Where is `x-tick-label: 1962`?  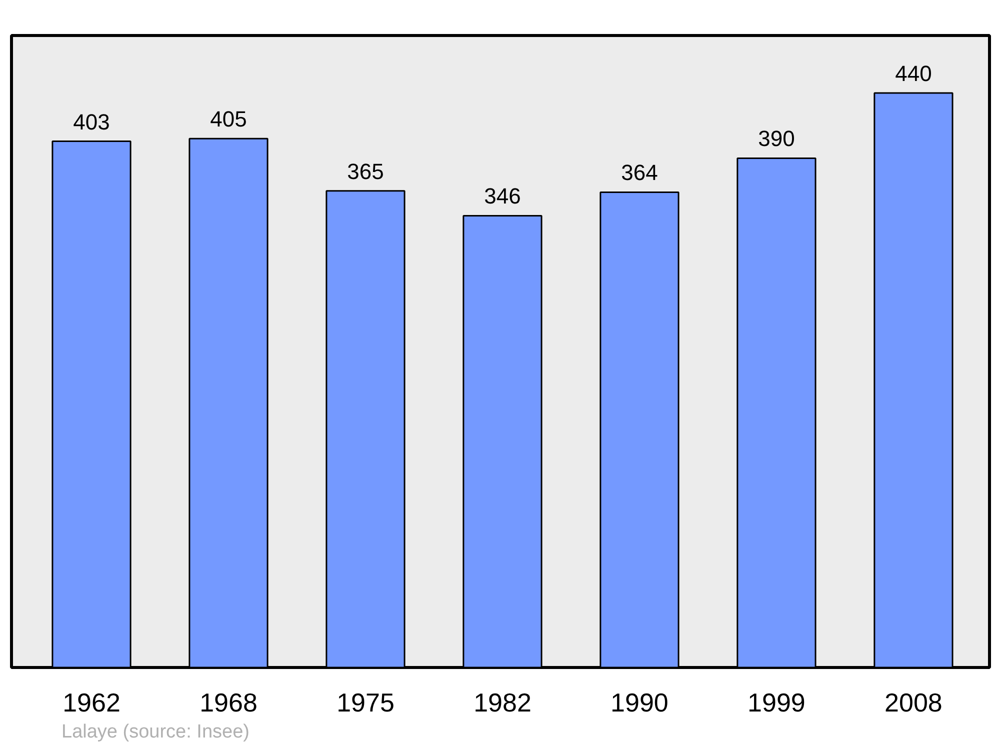
x-tick-label: 1962 is located at coordinates (91, 703).